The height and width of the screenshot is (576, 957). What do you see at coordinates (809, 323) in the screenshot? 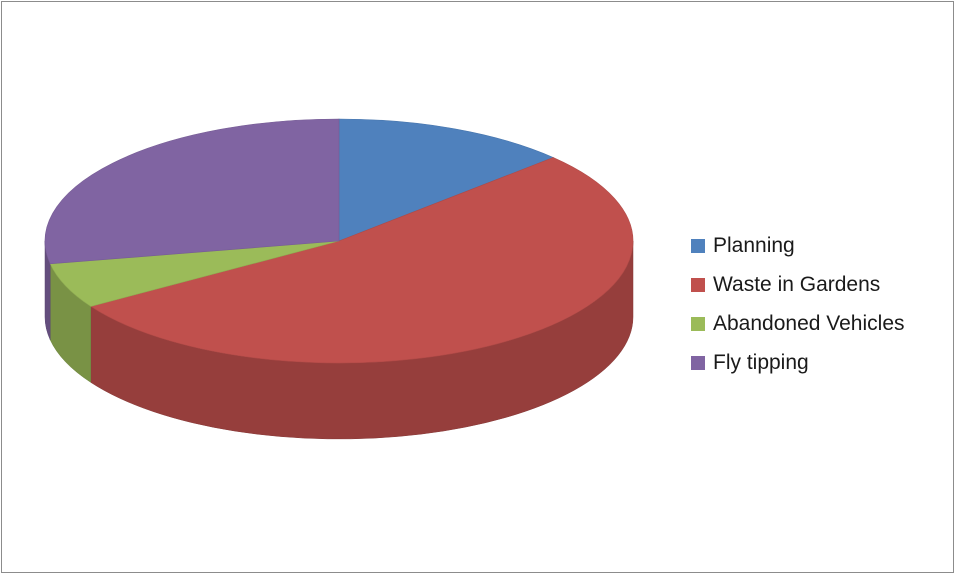
I see `legend-label: Abandoned Vehicles` at bounding box center [809, 323].